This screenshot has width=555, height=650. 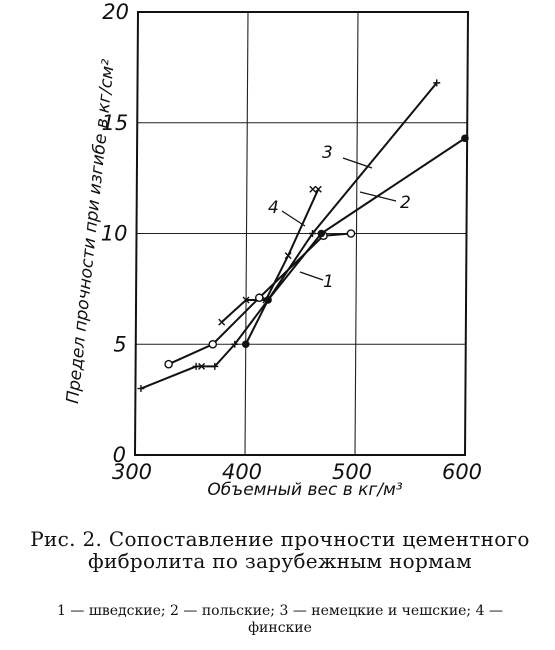 I want to click on series-labels: 1 2 3 4, so click(x=339, y=217).